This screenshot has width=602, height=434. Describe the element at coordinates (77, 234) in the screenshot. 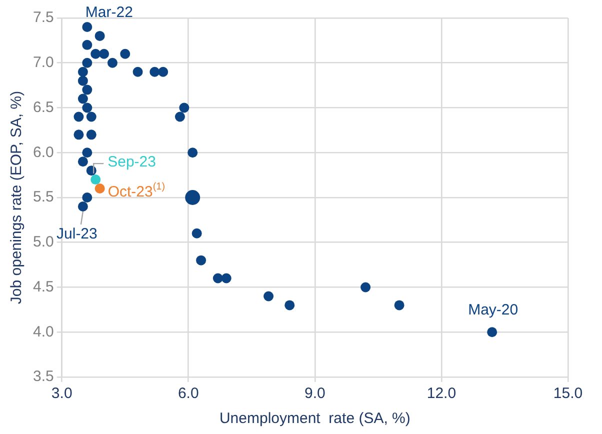

I see `annotation: Jul-23` at that location.